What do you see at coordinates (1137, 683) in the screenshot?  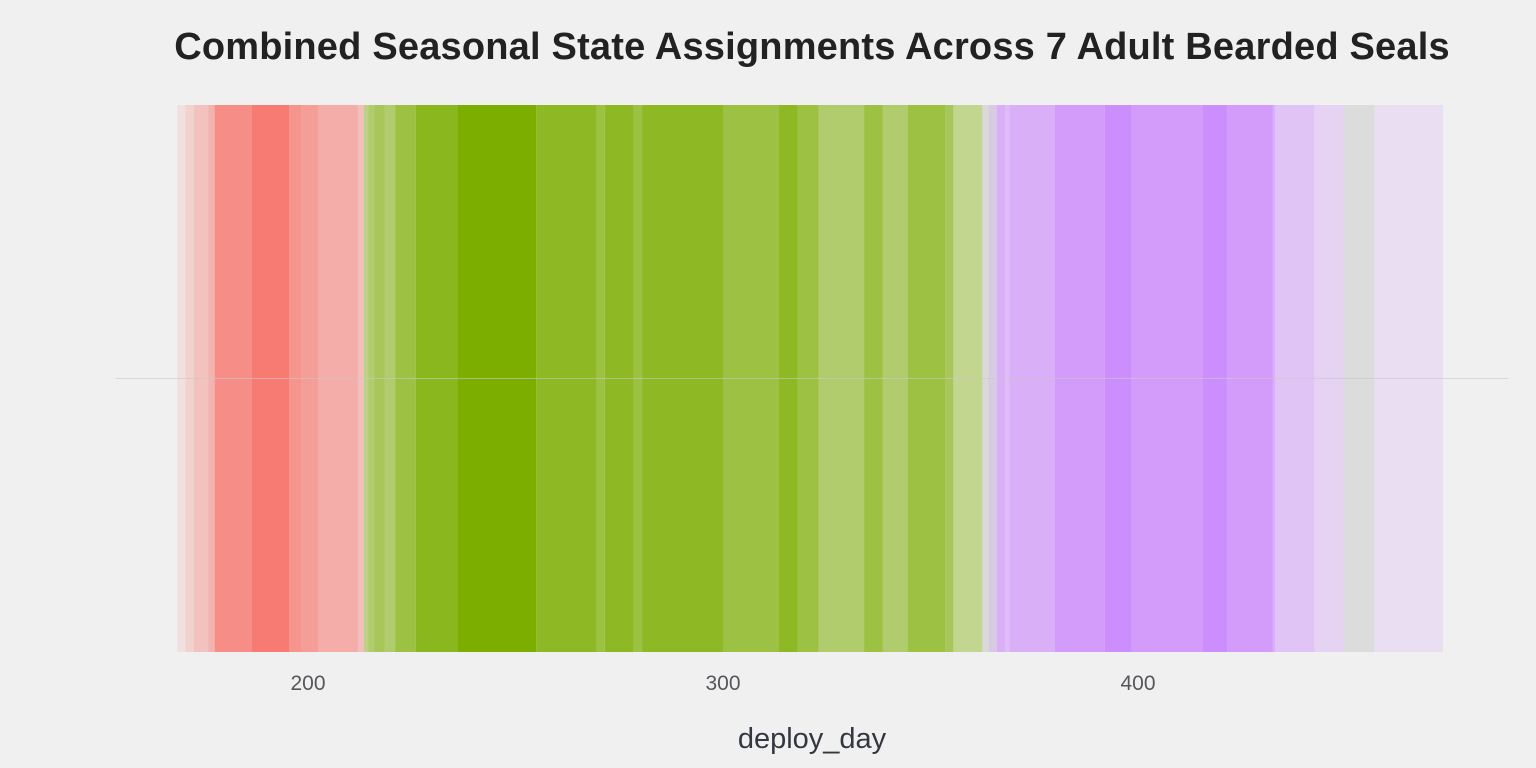 I see `x-tick-label: 400` at bounding box center [1137, 683].